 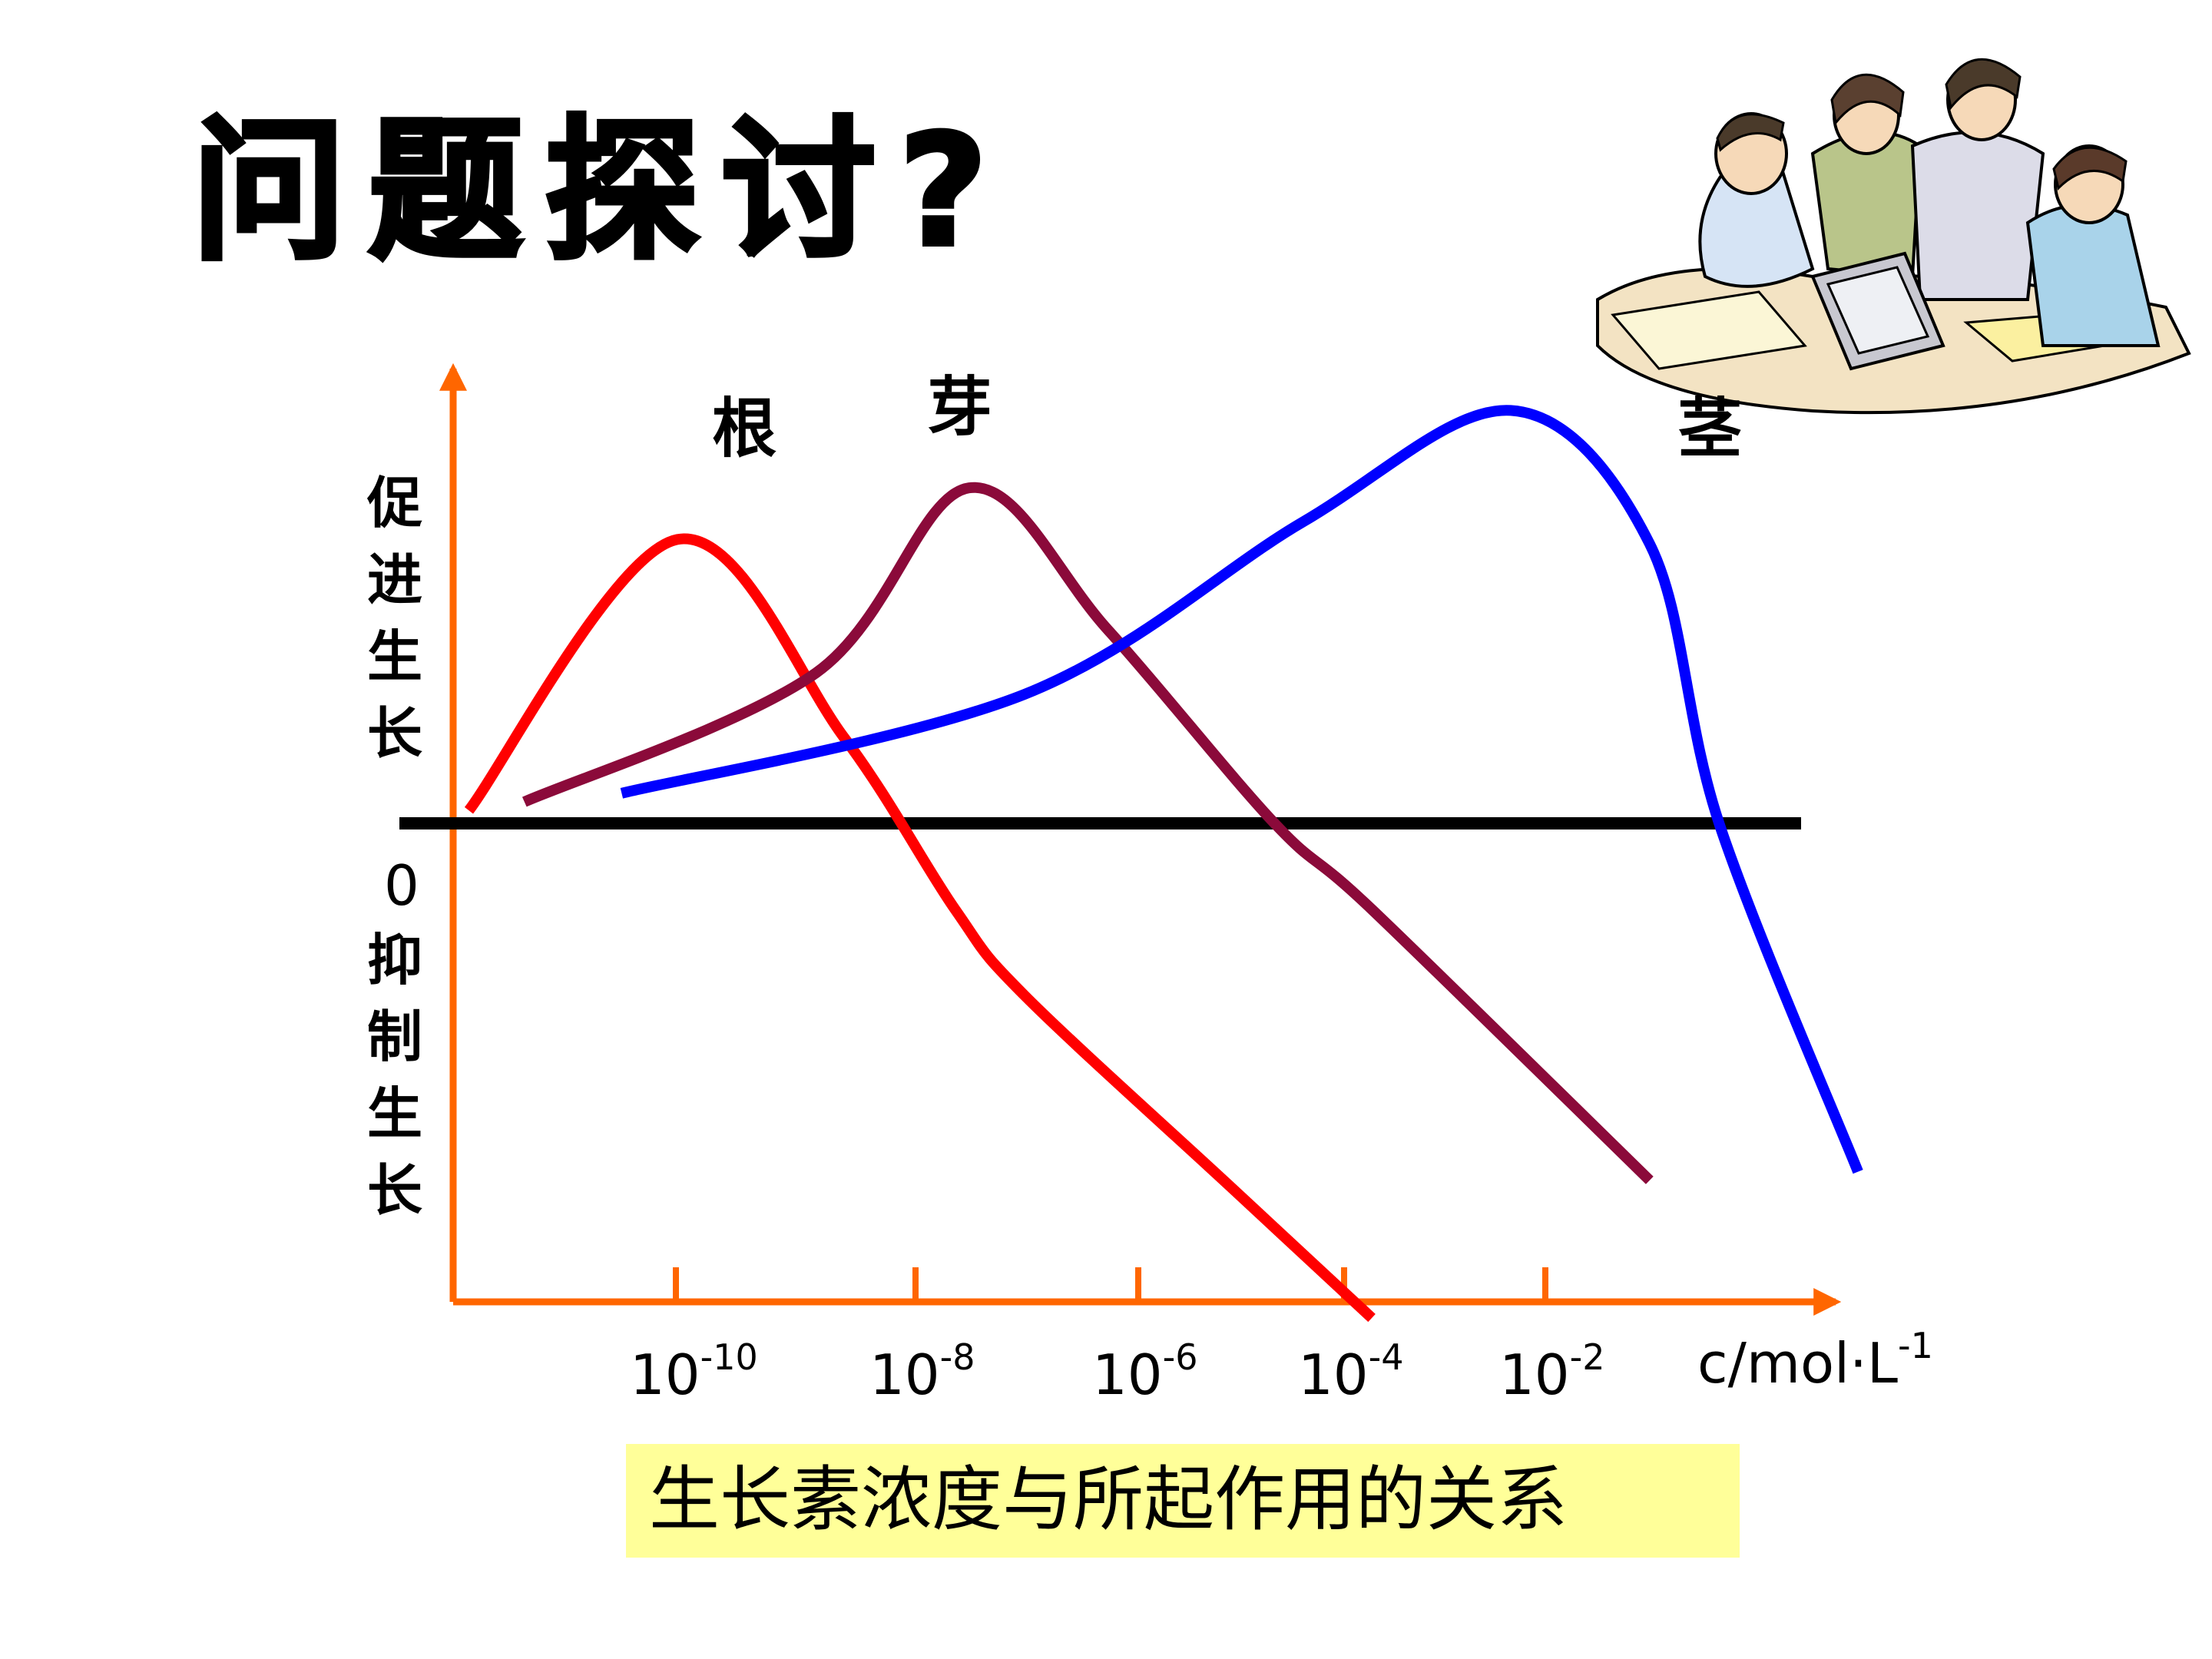 I want to click on x-tick-label: 10⁻⁸, so click(x=922, y=1372).